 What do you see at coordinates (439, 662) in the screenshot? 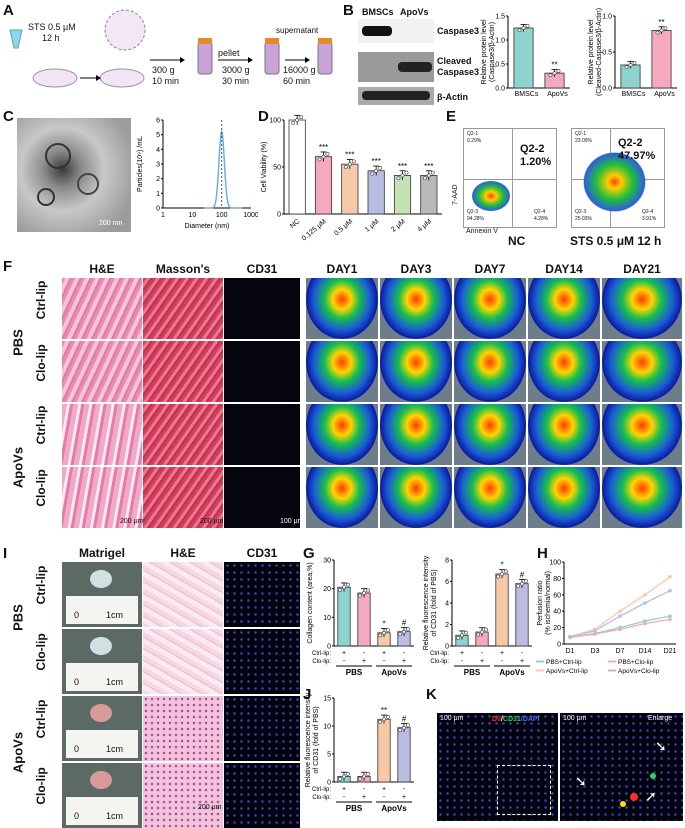
I see `clo-row-label: Clo-lip:` at bounding box center [439, 662].